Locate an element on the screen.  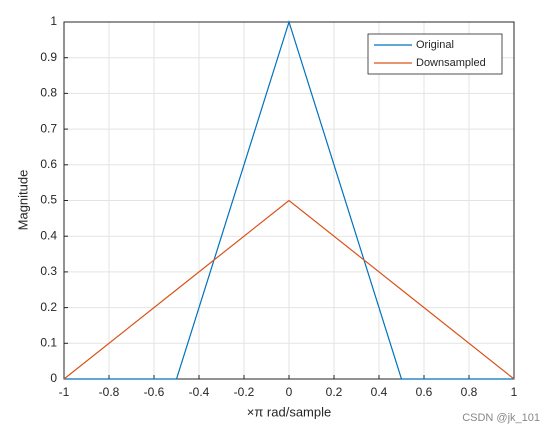
x-tick-label: 0.8 is located at coordinates (469, 392).